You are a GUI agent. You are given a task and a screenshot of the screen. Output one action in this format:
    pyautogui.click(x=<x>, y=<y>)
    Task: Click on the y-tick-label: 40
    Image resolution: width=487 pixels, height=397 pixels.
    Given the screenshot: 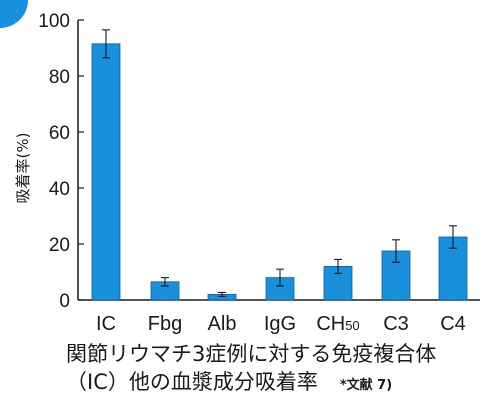 What is the action you would take?
    pyautogui.click(x=59, y=189)
    